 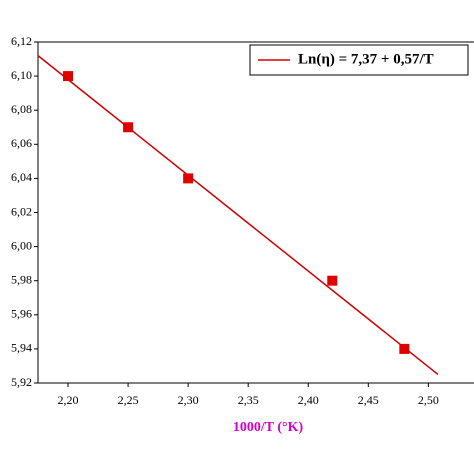 I want to click on y-tick-label: 5,98, so click(x=21, y=279).